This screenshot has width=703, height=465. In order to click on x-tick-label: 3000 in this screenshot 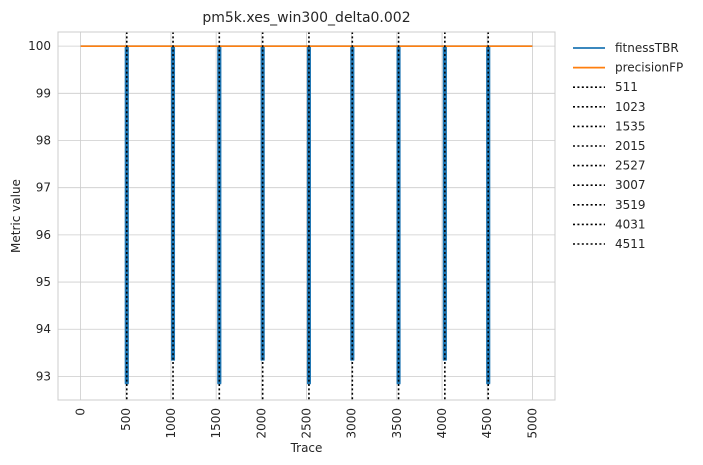, I will do `click(352, 423)`.